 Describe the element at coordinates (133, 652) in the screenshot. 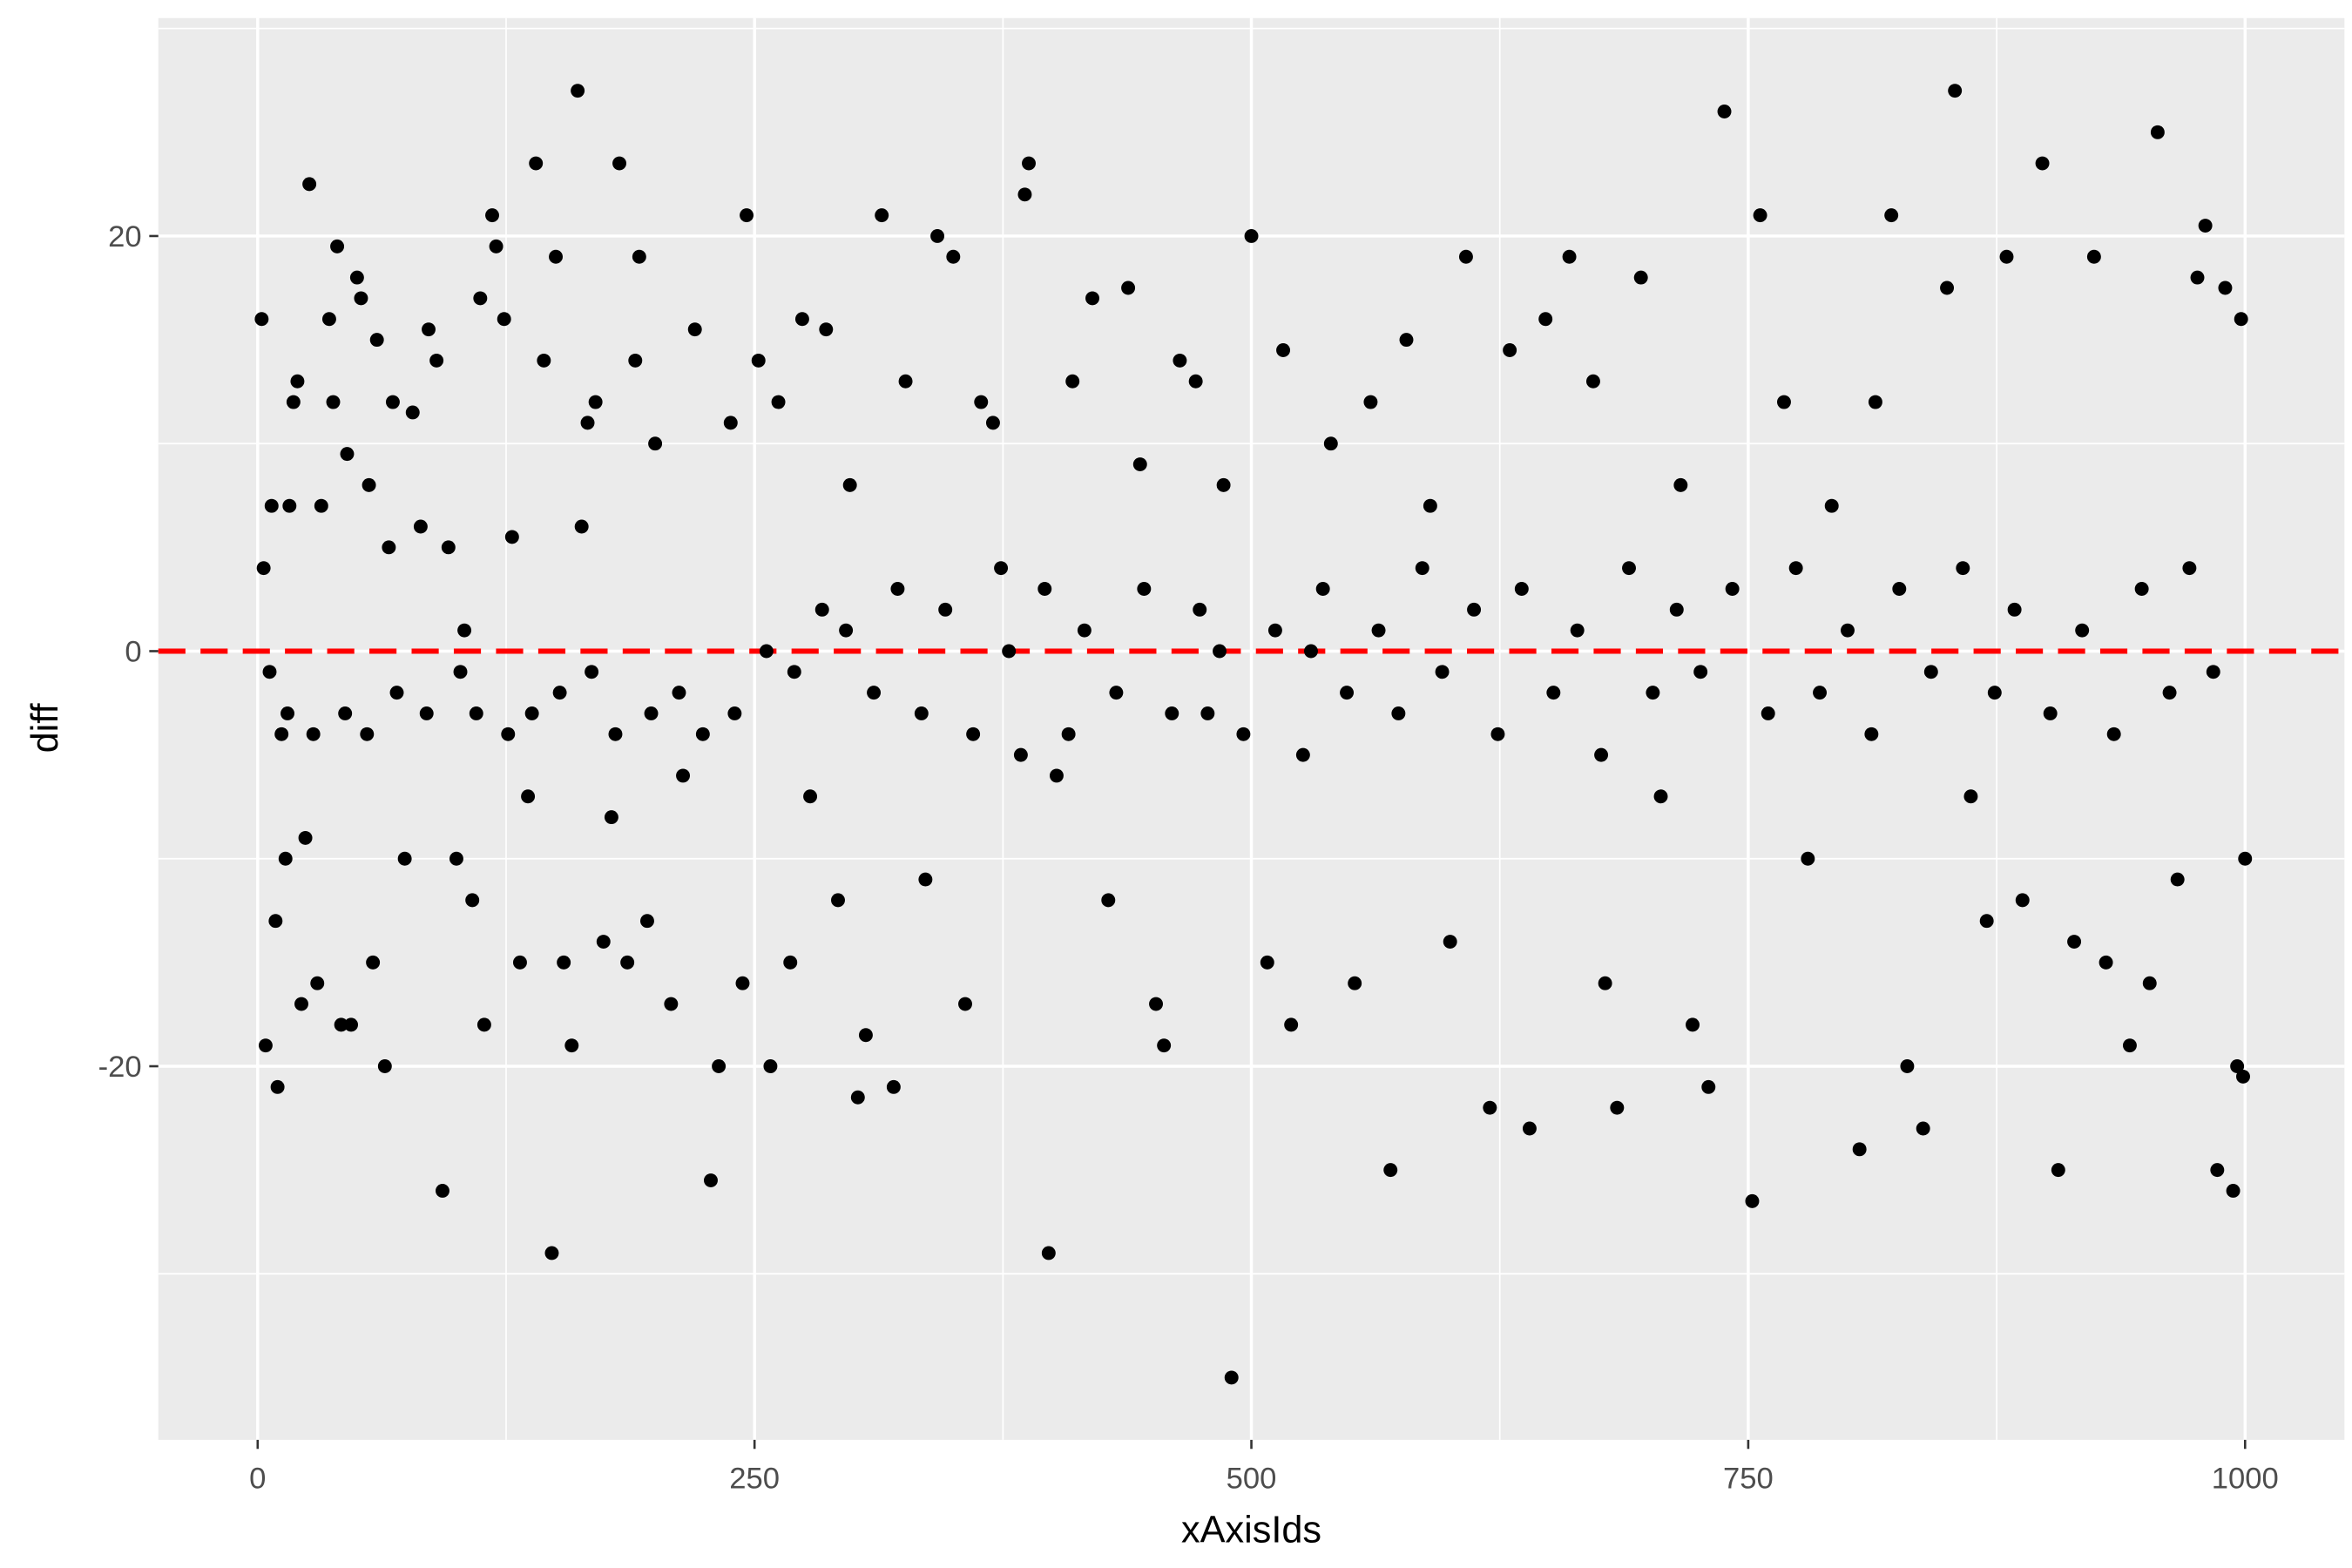

I see `y-tick-label: 0` at that location.